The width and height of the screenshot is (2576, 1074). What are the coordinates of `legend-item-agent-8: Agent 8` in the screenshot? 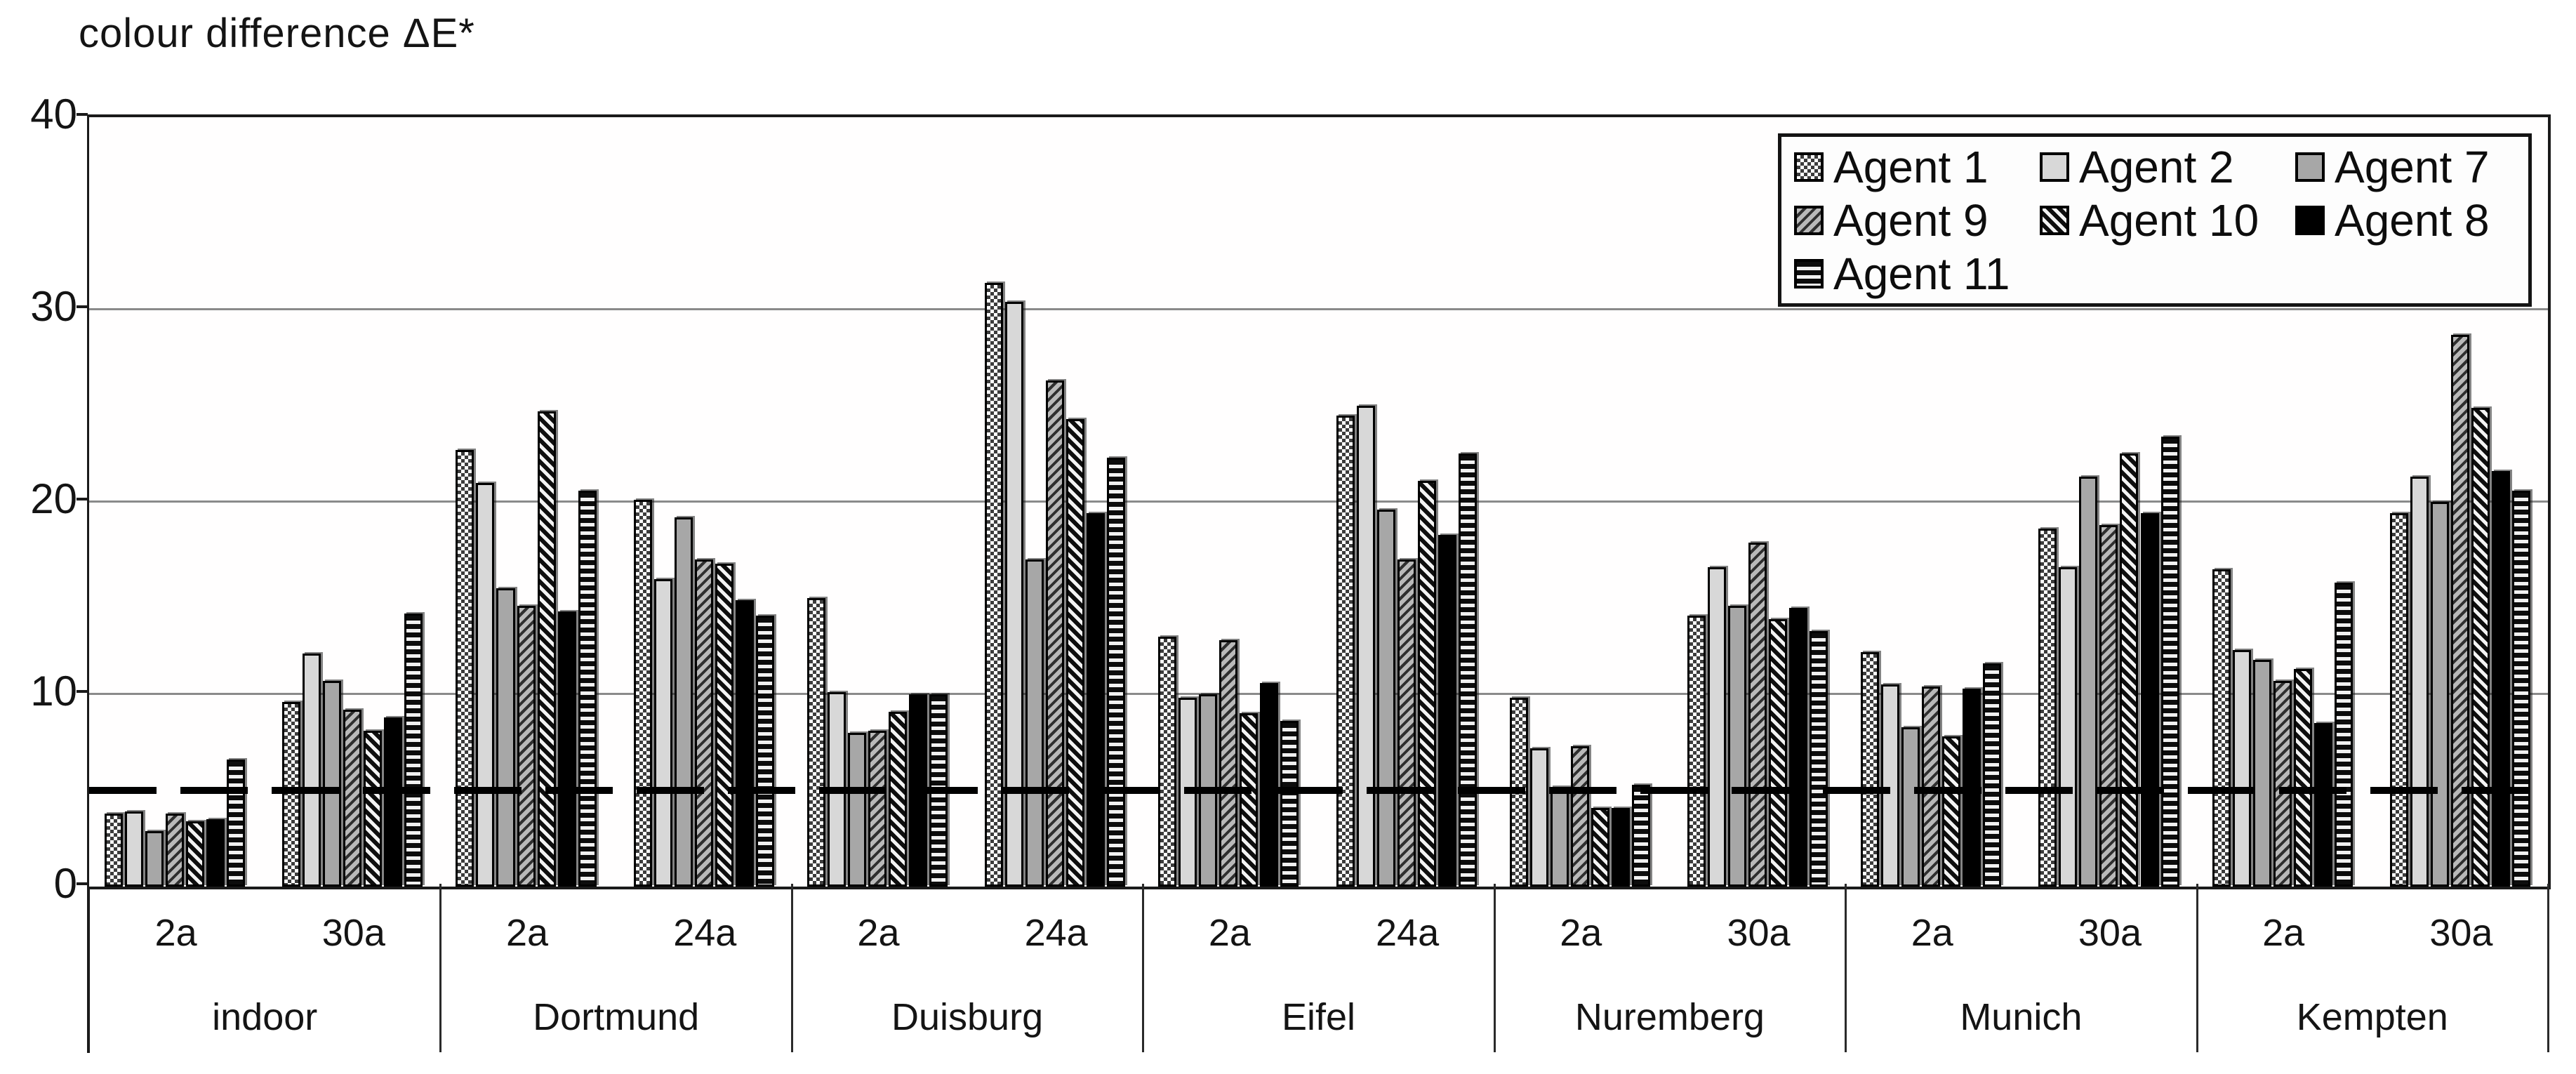 It's located at (2406, 220).